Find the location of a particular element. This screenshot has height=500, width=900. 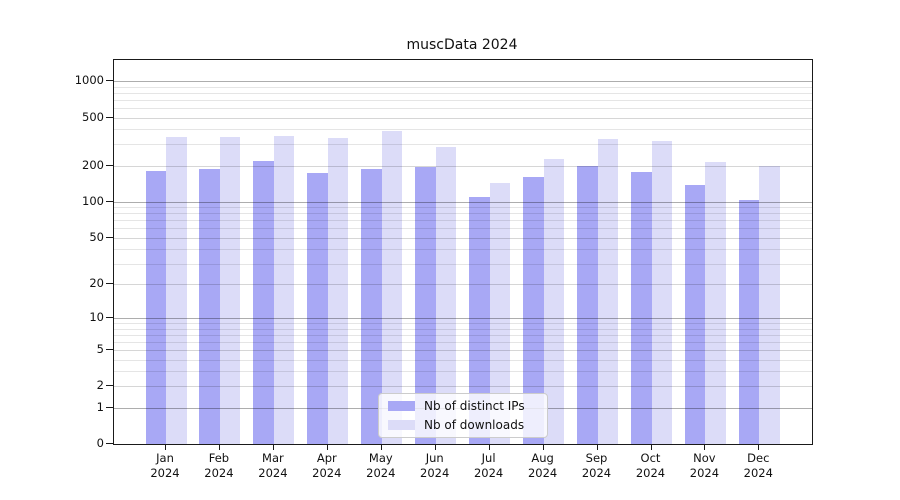

x-tick-month: Apr is located at coordinates (326, 458).